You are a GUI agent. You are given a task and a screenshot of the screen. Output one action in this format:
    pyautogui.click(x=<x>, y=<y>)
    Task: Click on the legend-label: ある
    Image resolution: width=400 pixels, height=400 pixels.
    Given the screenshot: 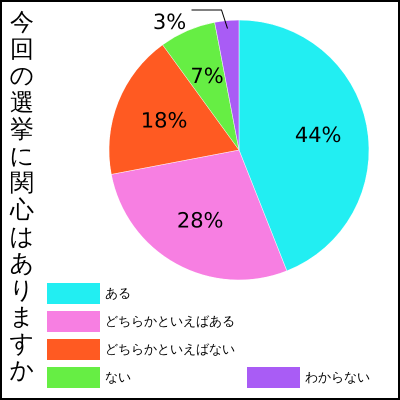 What is the action you would take?
    pyautogui.click(x=118, y=294)
    